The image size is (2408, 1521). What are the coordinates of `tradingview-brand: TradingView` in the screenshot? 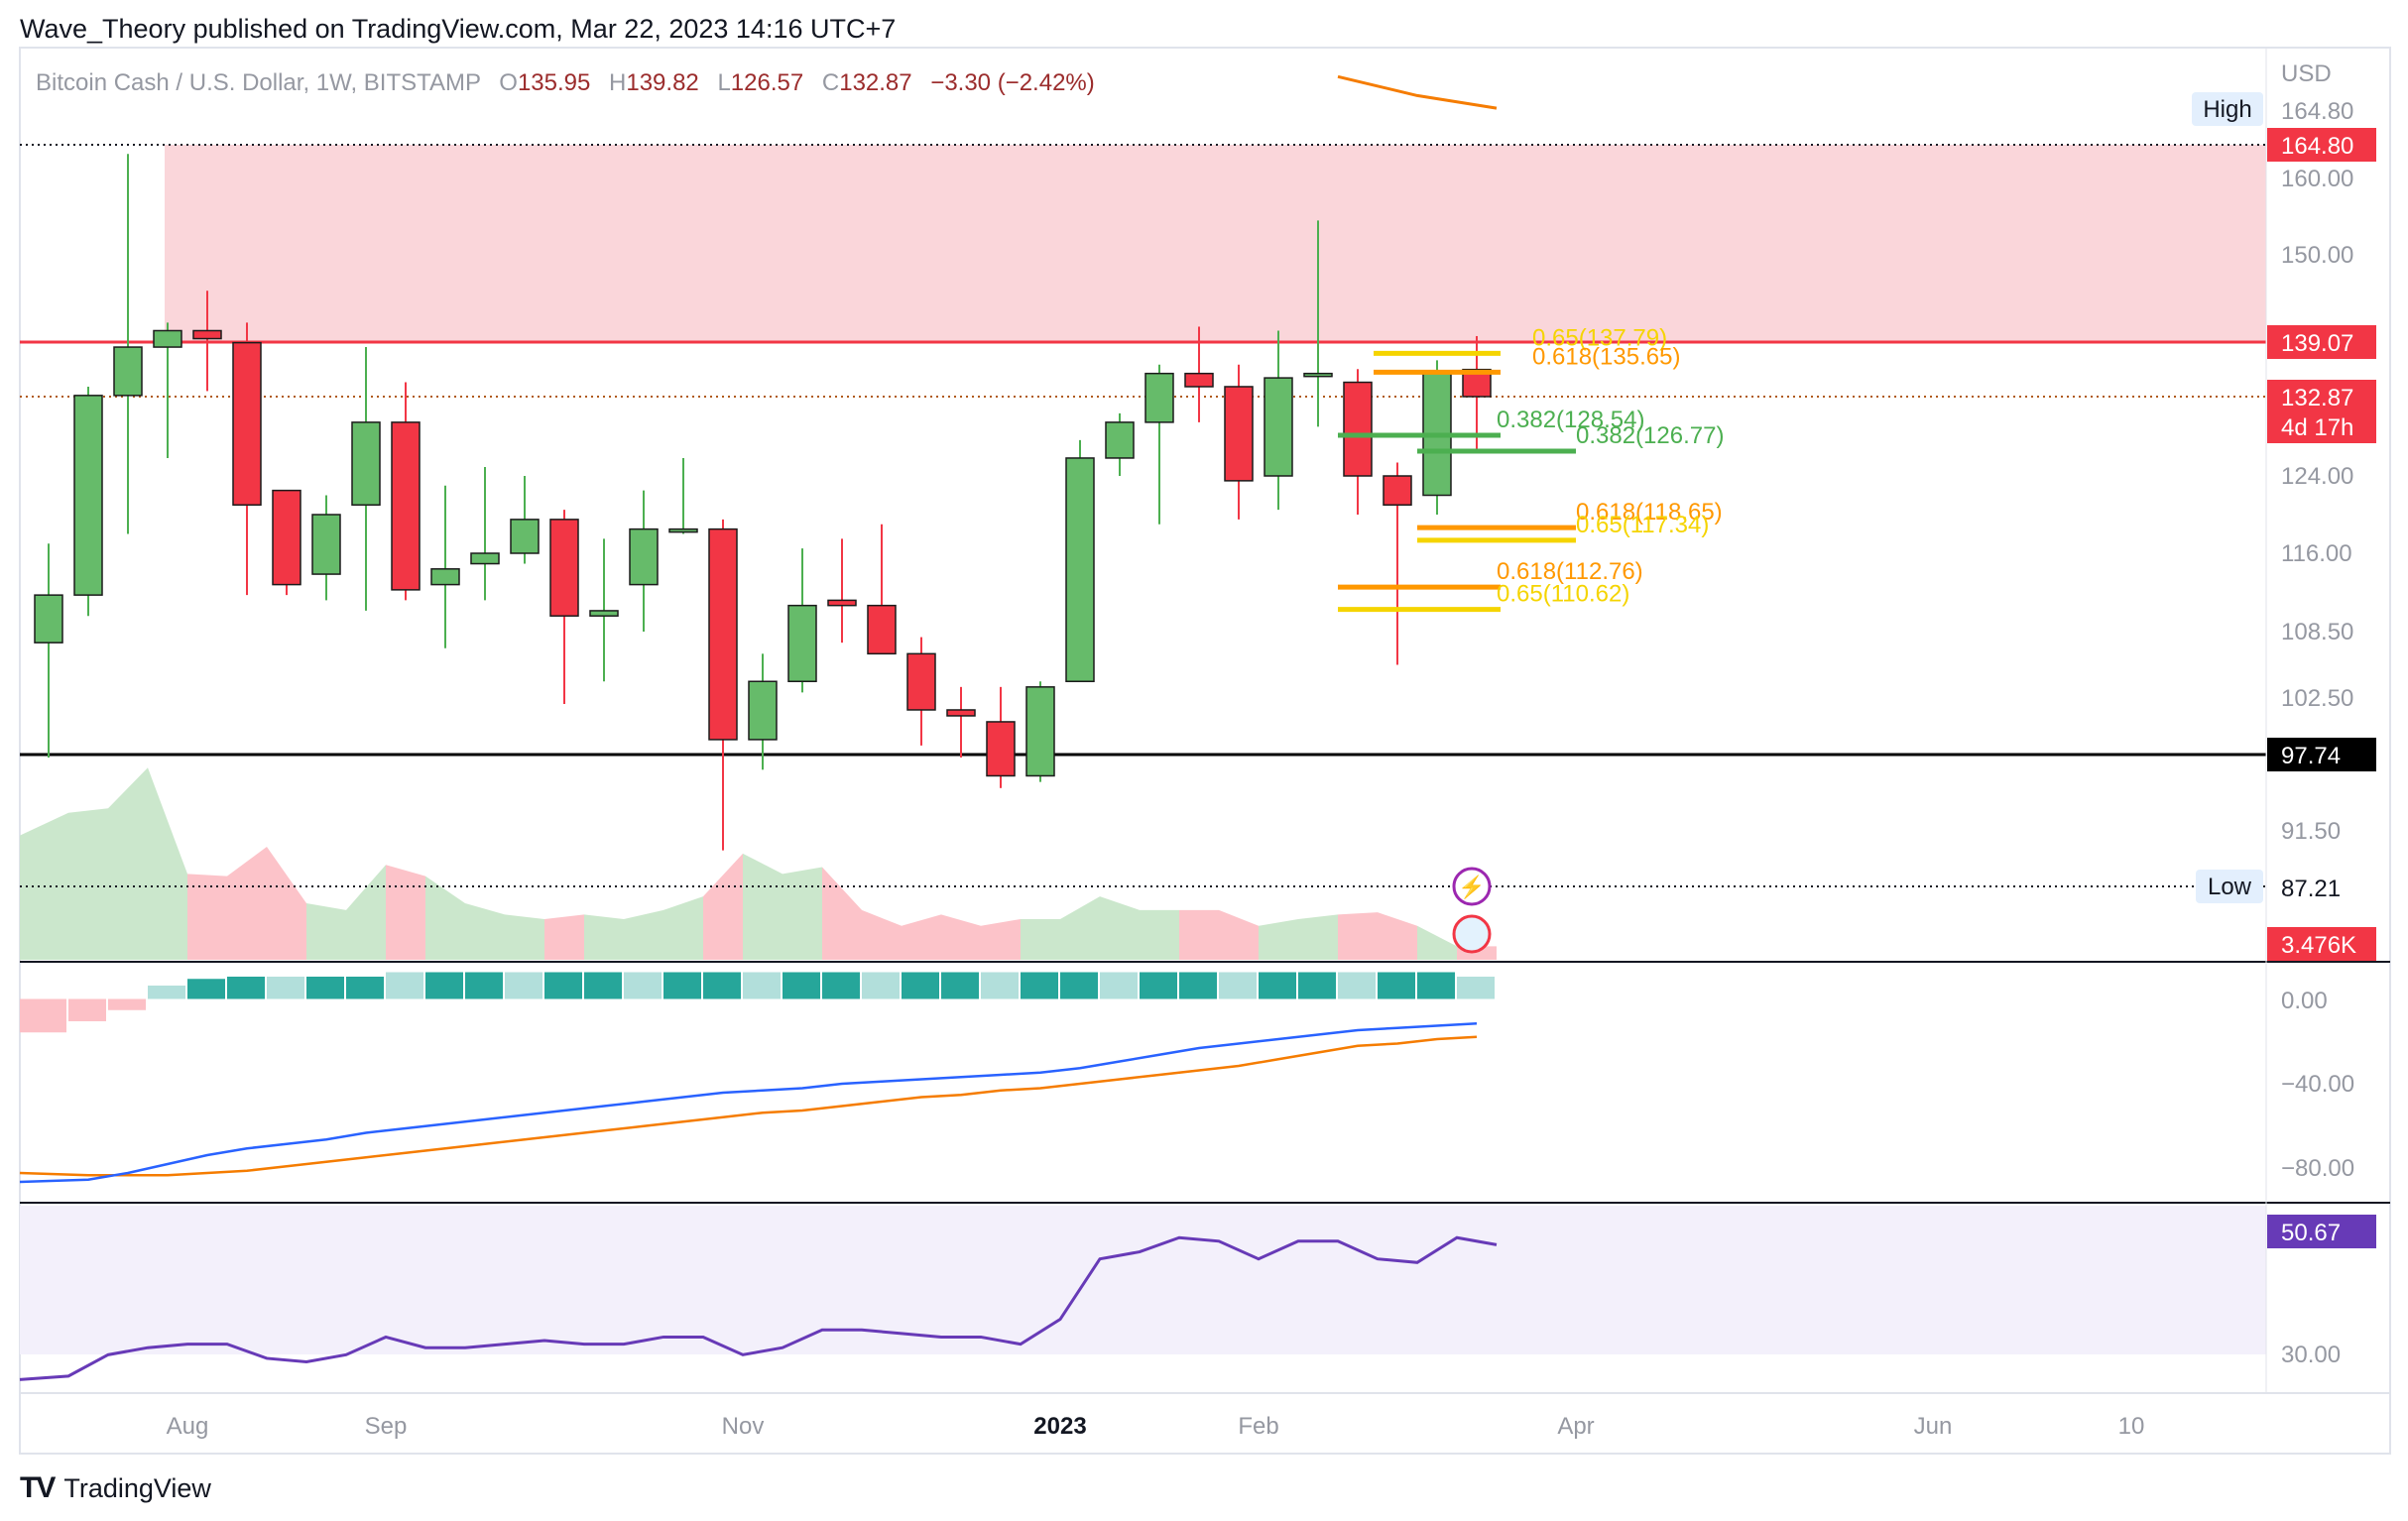 It's located at (137, 1487).